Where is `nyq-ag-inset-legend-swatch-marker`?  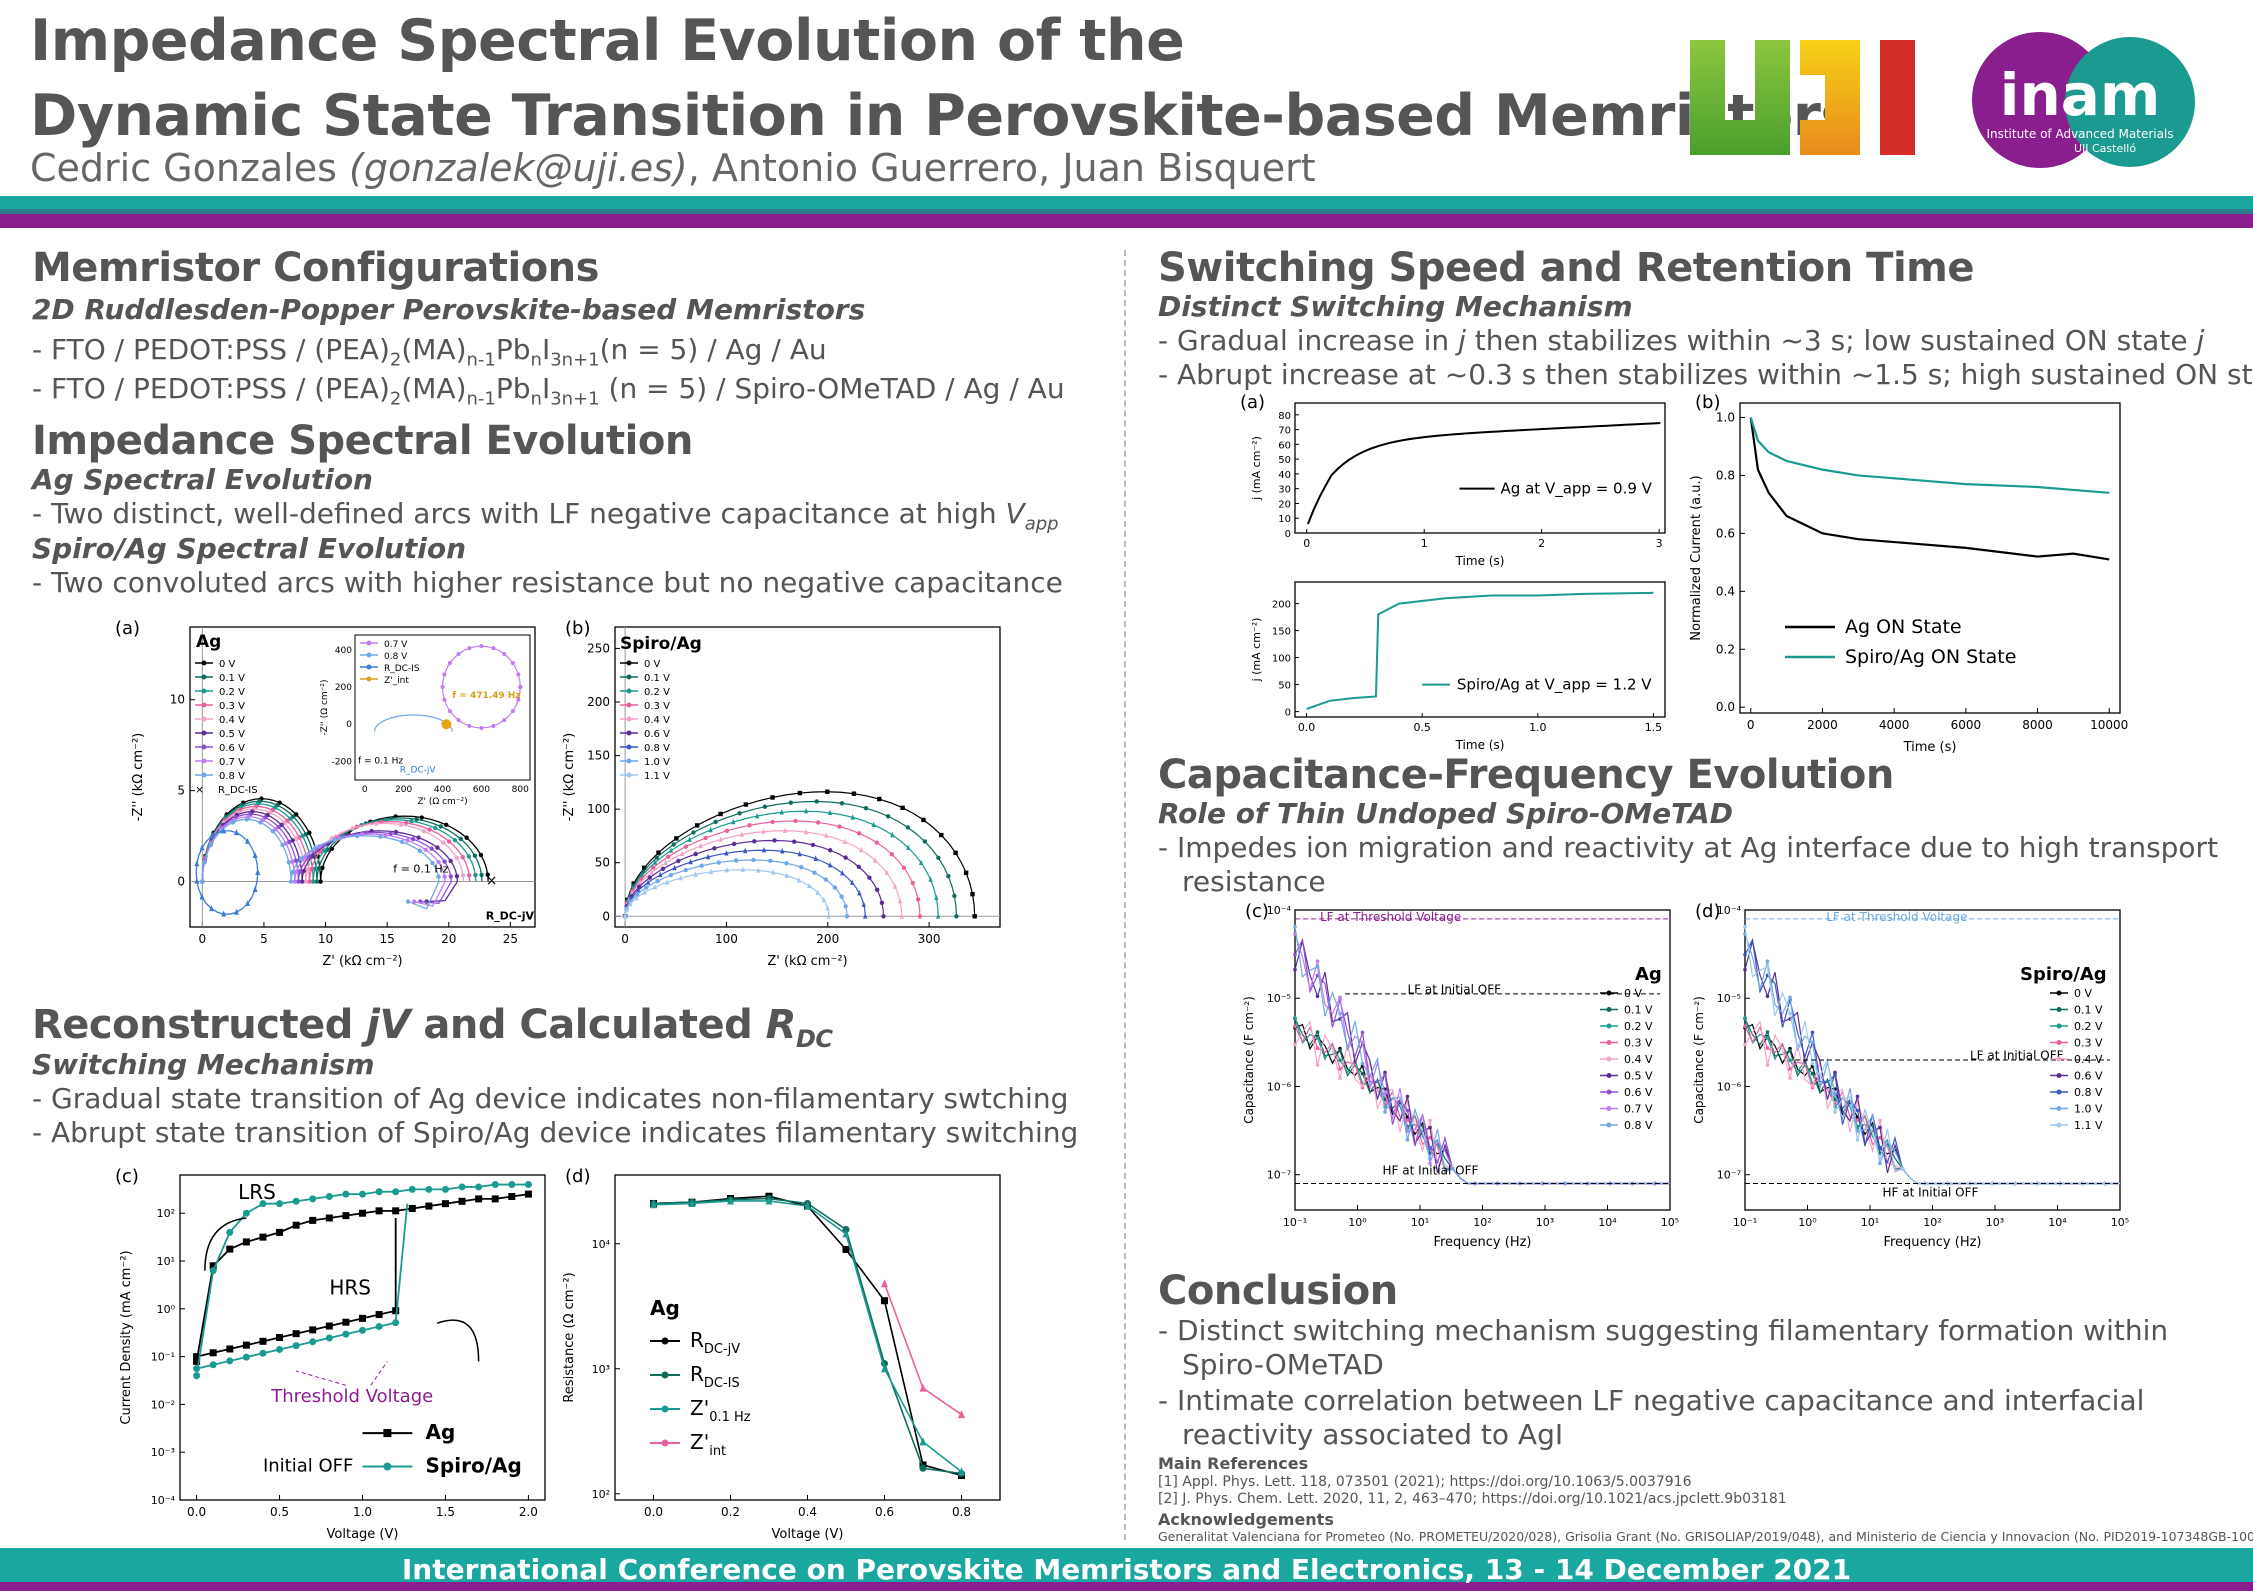 nyq-ag-inset-legend-swatch-marker is located at coordinates (369, 655).